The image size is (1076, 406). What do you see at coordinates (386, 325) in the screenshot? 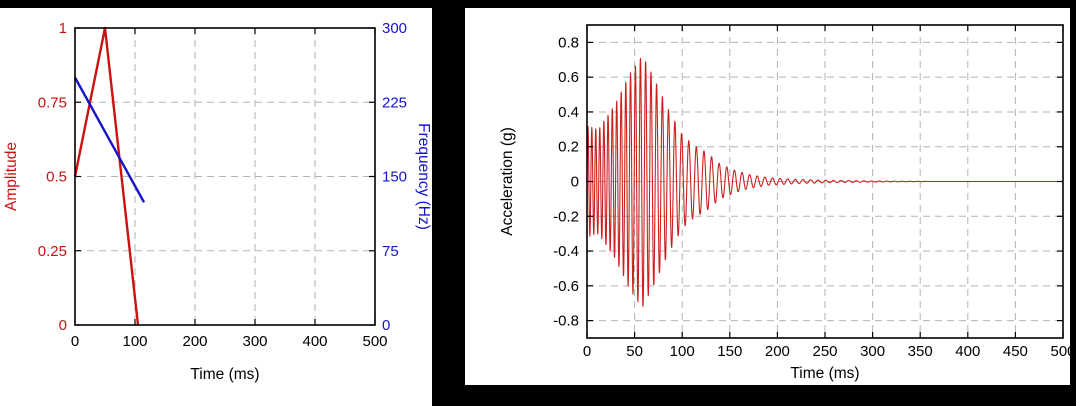
I see `y2-tick-label: 0` at bounding box center [386, 325].